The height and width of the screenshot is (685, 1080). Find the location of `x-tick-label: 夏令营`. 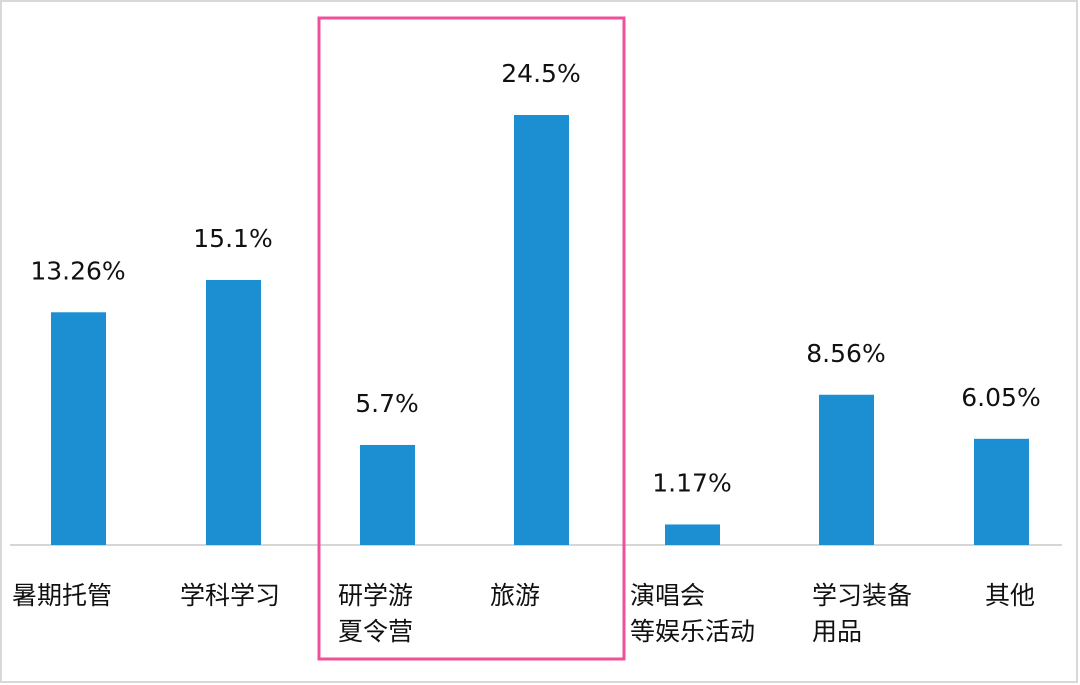

x-tick-label: 夏令营 is located at coordinates (375, 631).